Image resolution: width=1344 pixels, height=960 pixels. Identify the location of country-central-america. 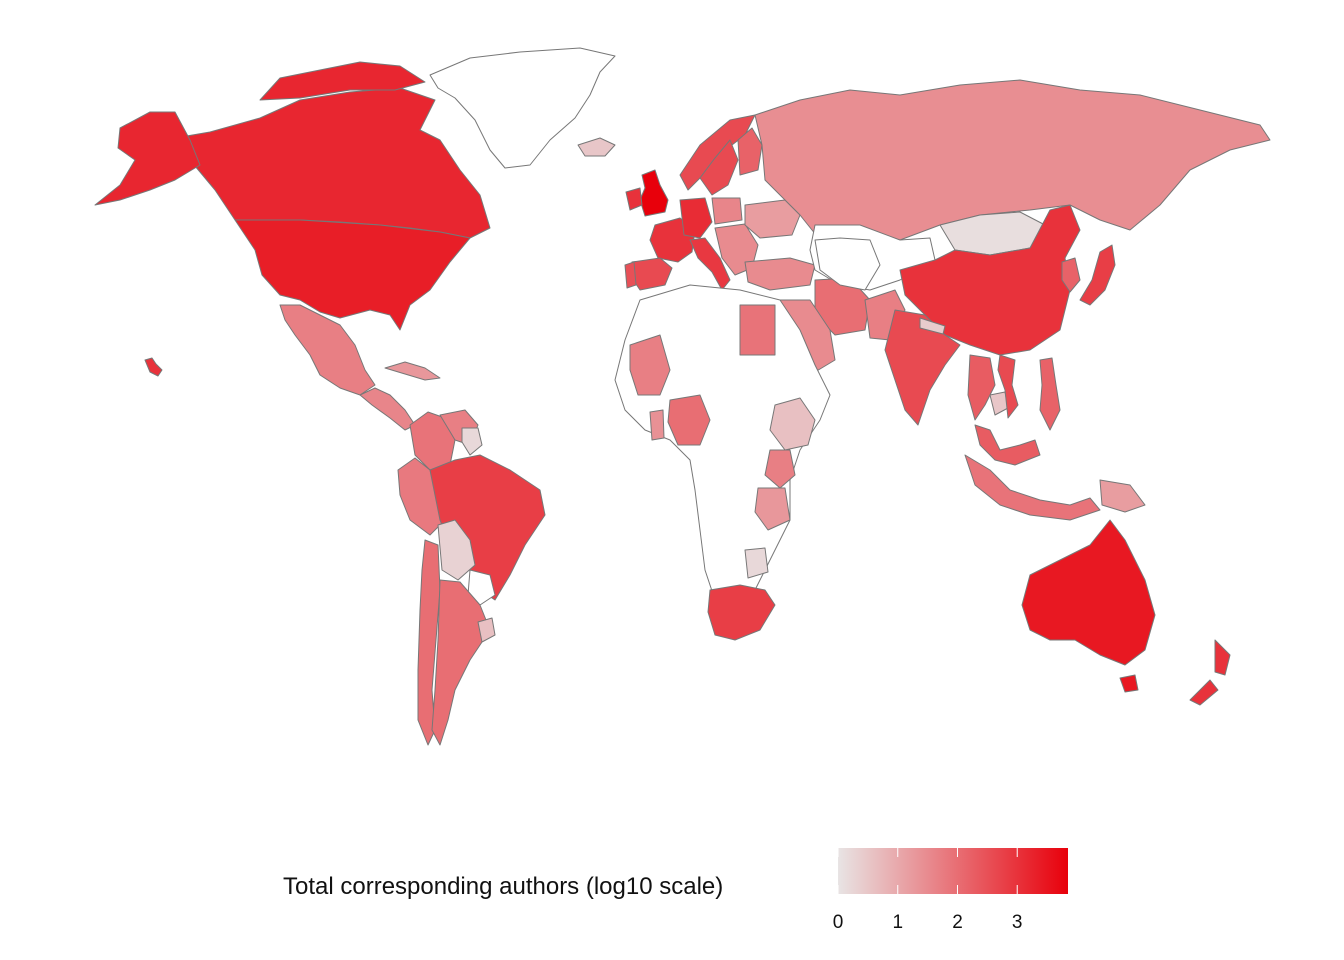
(387, 409).